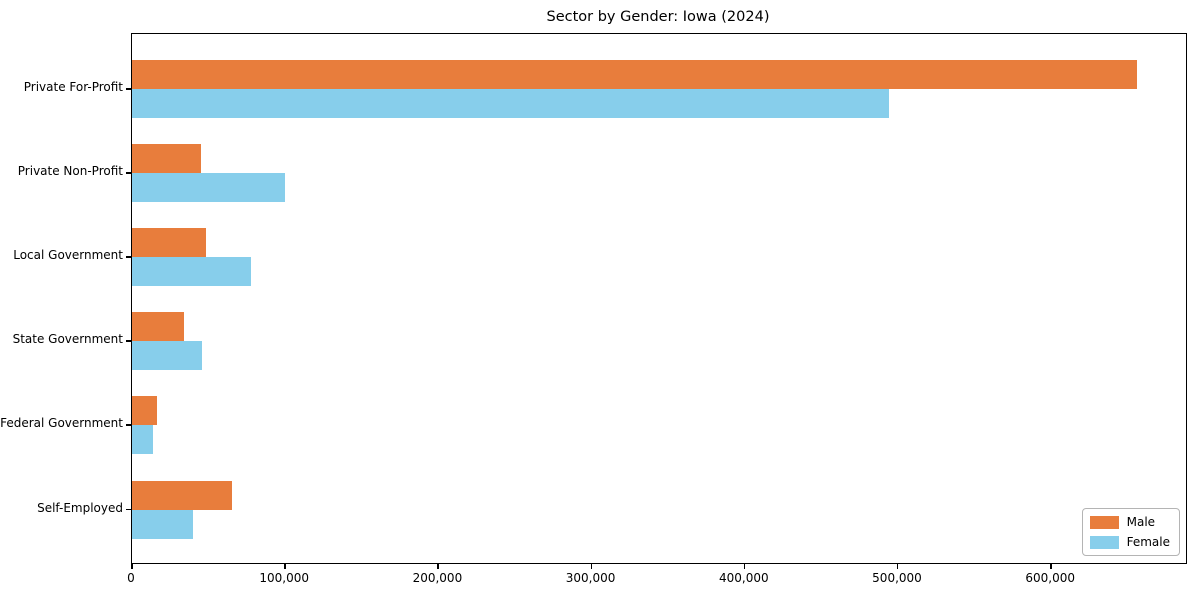  I want to click on bar-male-state-government, so click(158, 327).